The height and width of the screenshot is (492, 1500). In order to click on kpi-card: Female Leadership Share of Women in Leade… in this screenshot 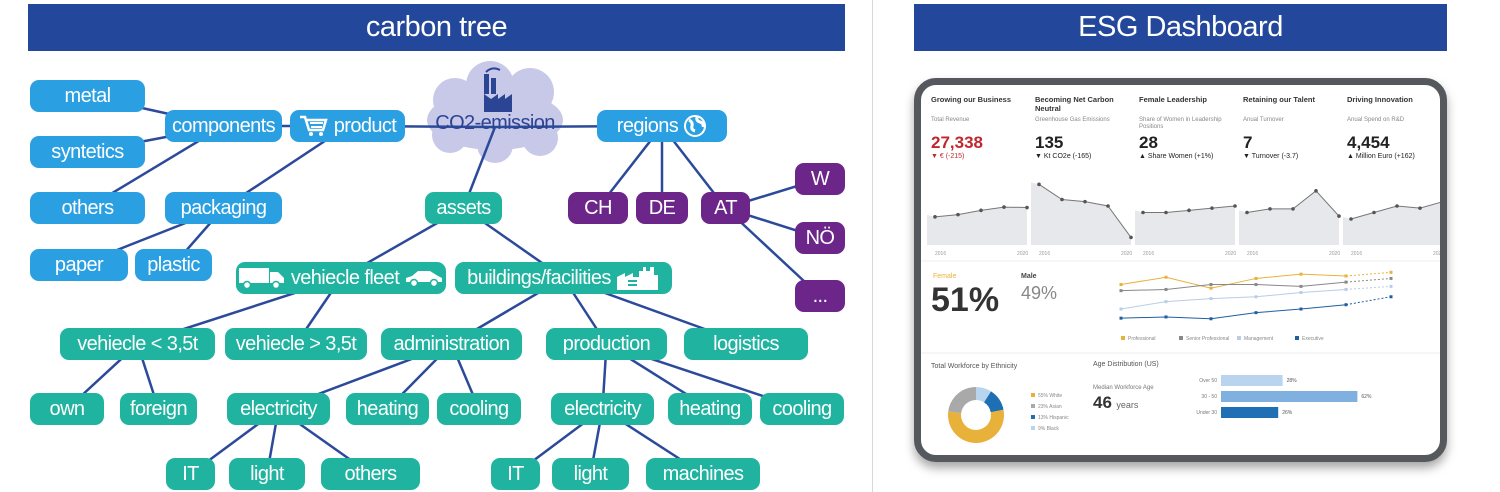, I will do `click(1189, 127)`.